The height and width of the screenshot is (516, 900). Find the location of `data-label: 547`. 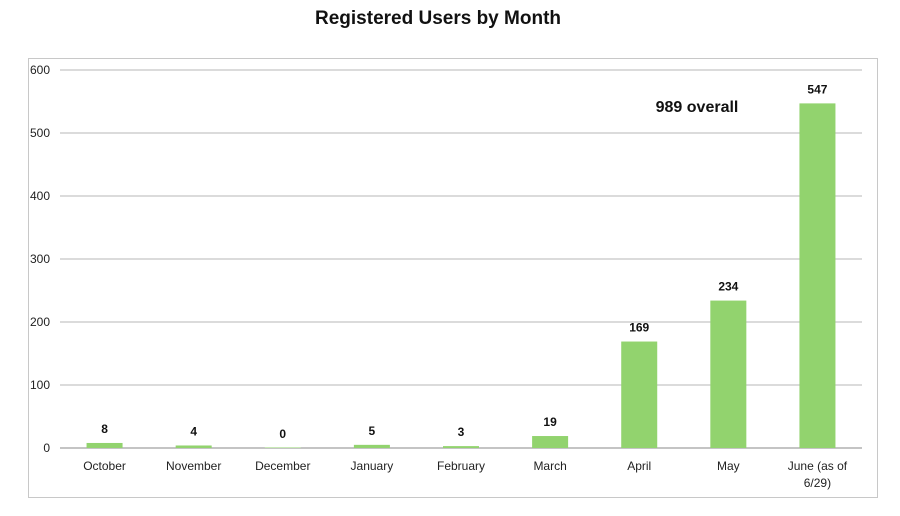

data-label: 547 is located at coordinates (817, 89).